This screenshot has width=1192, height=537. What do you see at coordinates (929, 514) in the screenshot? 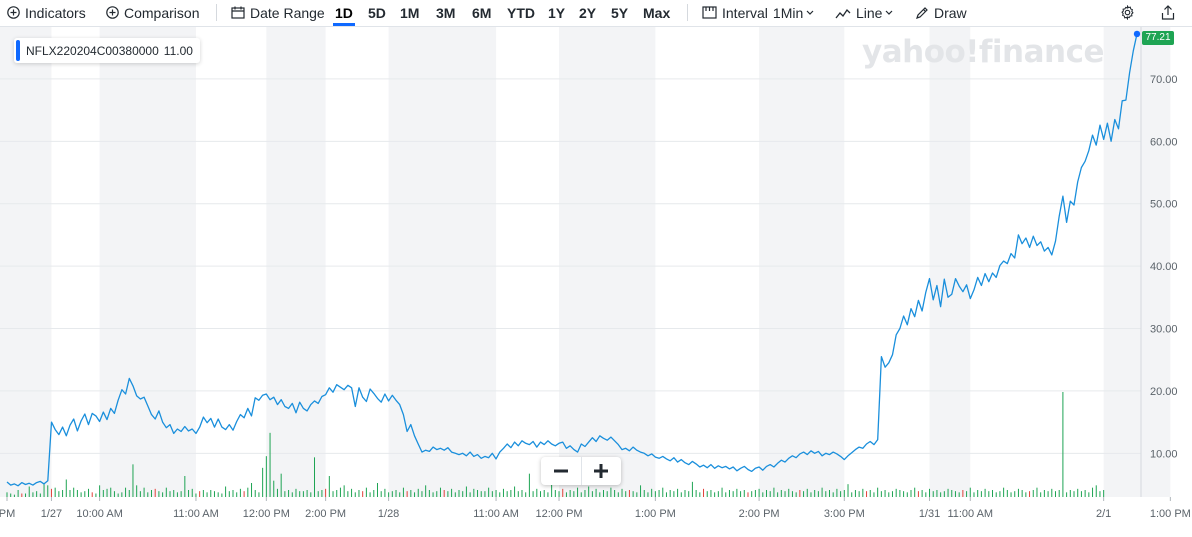
I see `x-tick-label: 1/31` at bounding box center [929, 514].